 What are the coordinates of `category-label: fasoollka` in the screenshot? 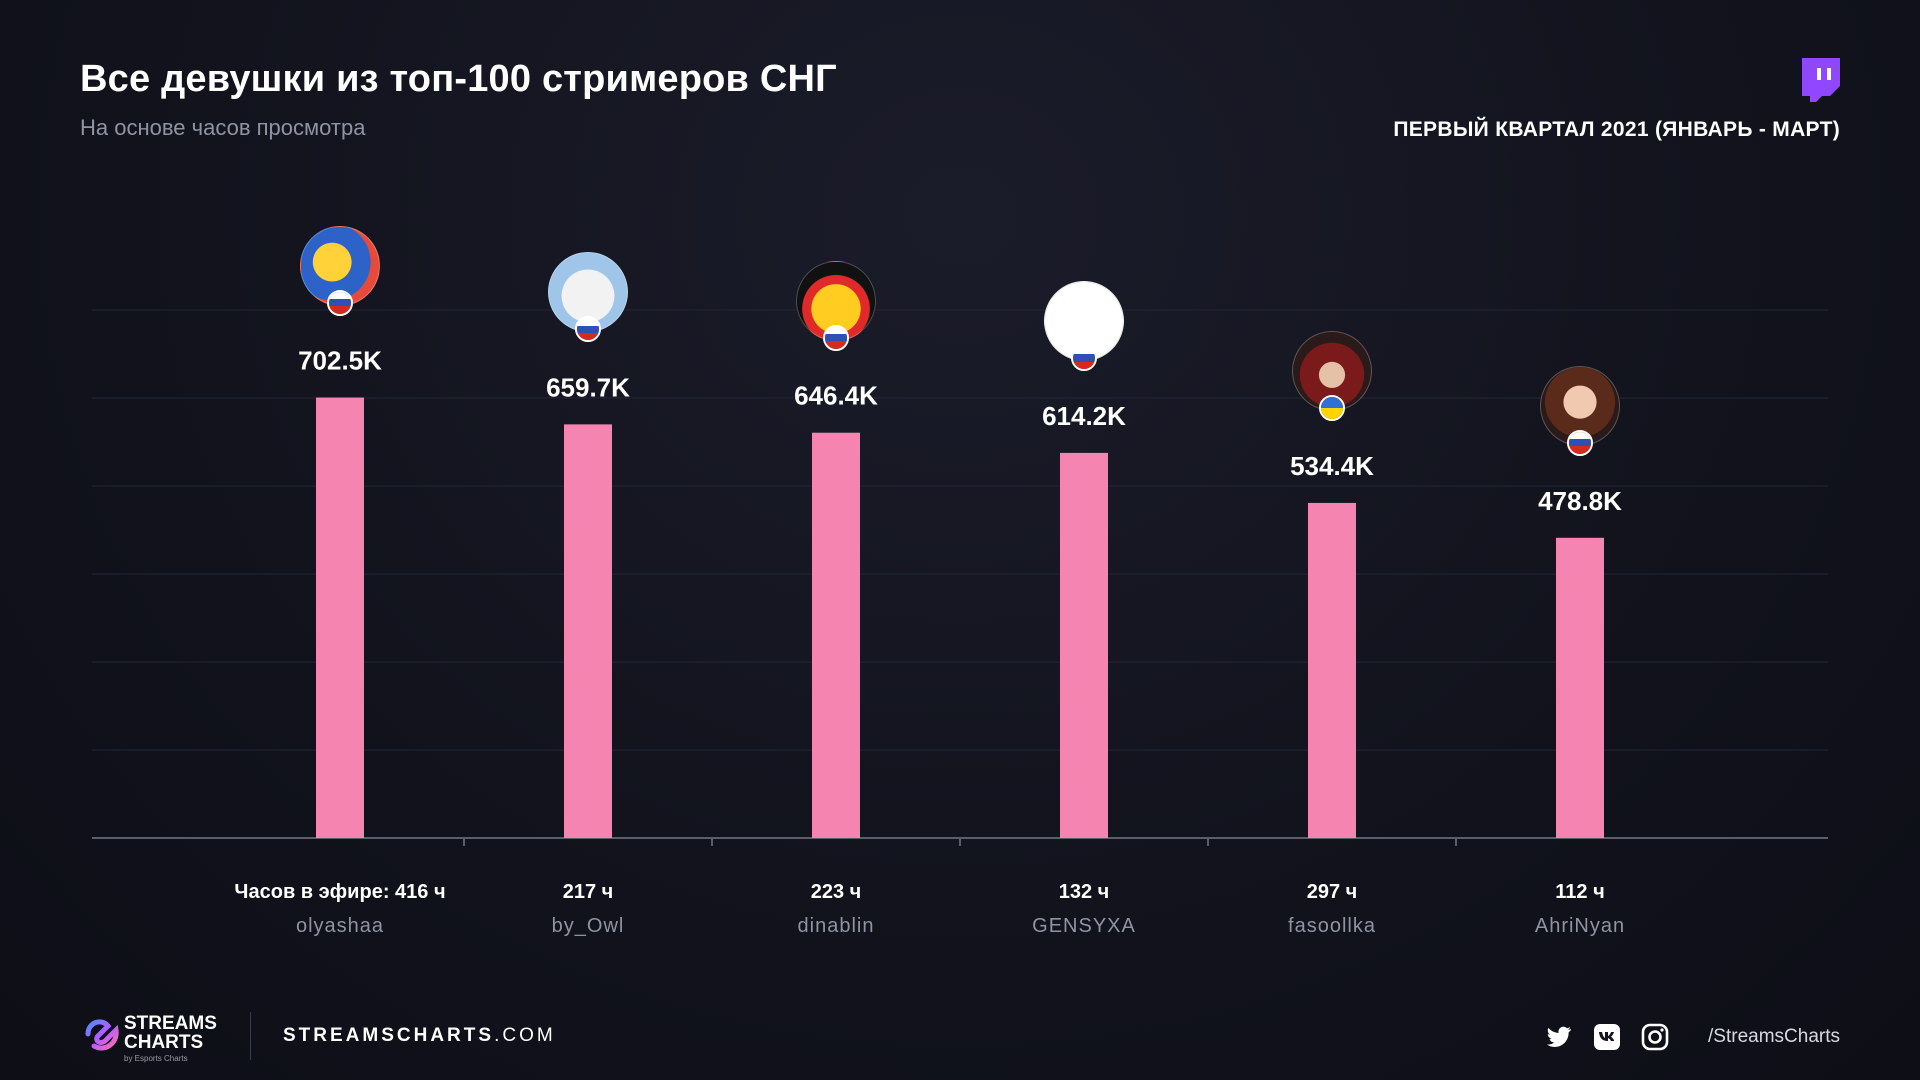 It's located at (1332, 926).